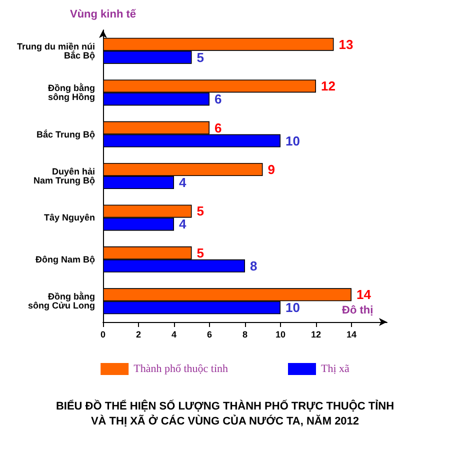 The height and width of the screenshot is (450, 450). Describe the element at coordinates (71, 92) in the screenshot. I see `y-tick-label: Đồng bằng sông Hồng` at that location.